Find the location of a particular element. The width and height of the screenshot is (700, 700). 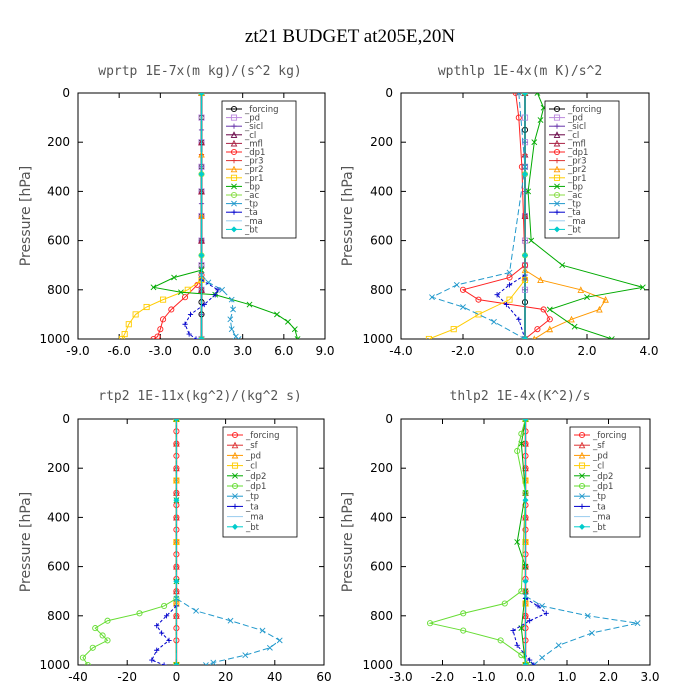

x-tick-label: -9.0 is located at coordinates (77, 351).